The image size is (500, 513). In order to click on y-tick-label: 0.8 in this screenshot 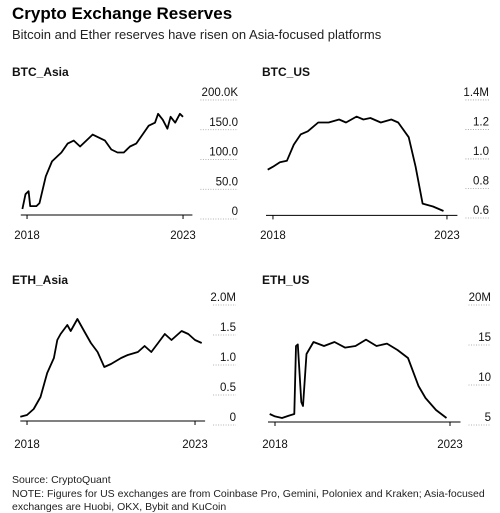, I will do `click(481, 181)`.